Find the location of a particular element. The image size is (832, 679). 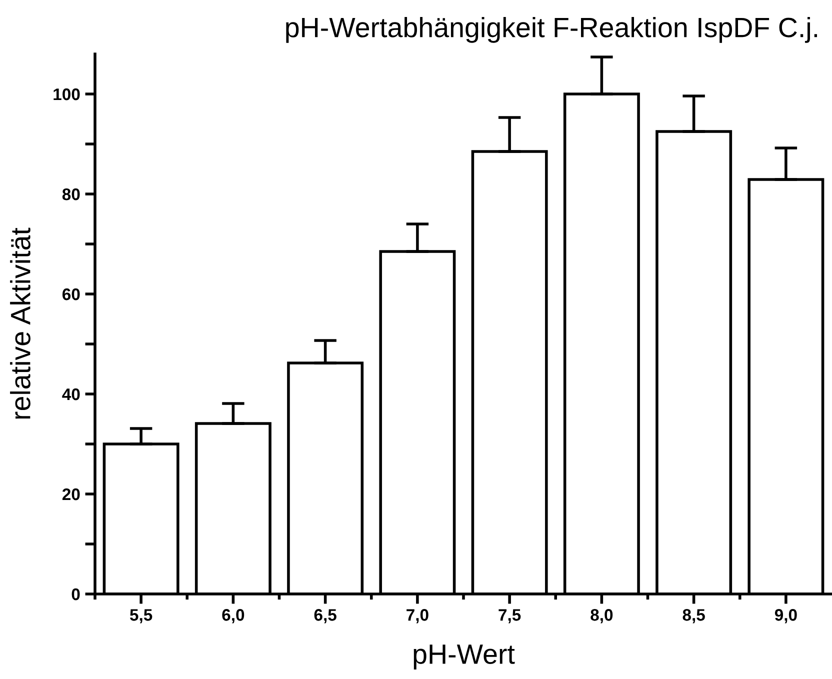

chart-title: pH-Wertabhängigkeit F-Reaktion IspDF C.j. is located at coordinates (552, 29).